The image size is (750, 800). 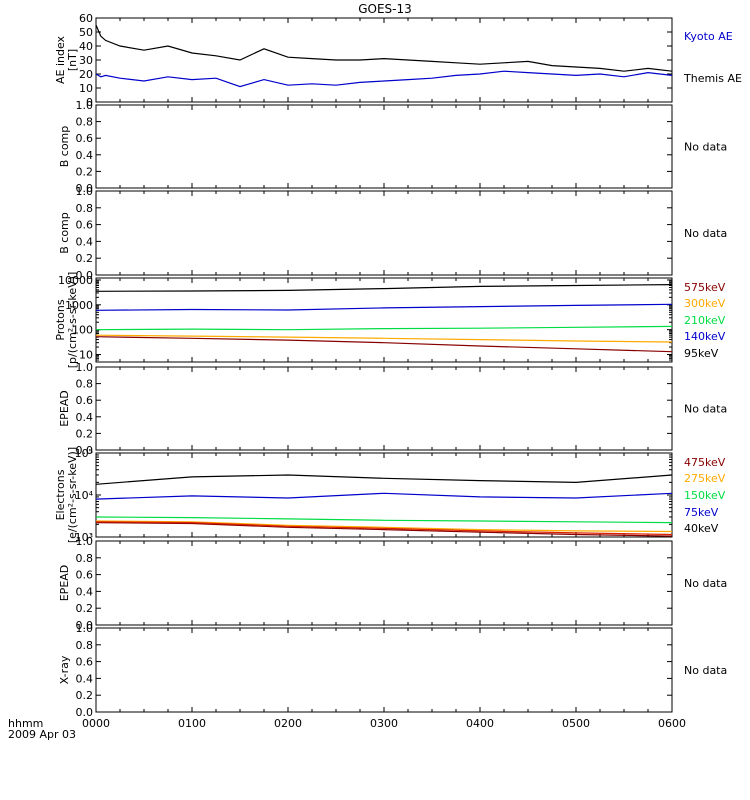 What do you see at coordinates (384, 48) in the screenshot?
I see `series-line-themis-ae` at bounding box center [384, 48].